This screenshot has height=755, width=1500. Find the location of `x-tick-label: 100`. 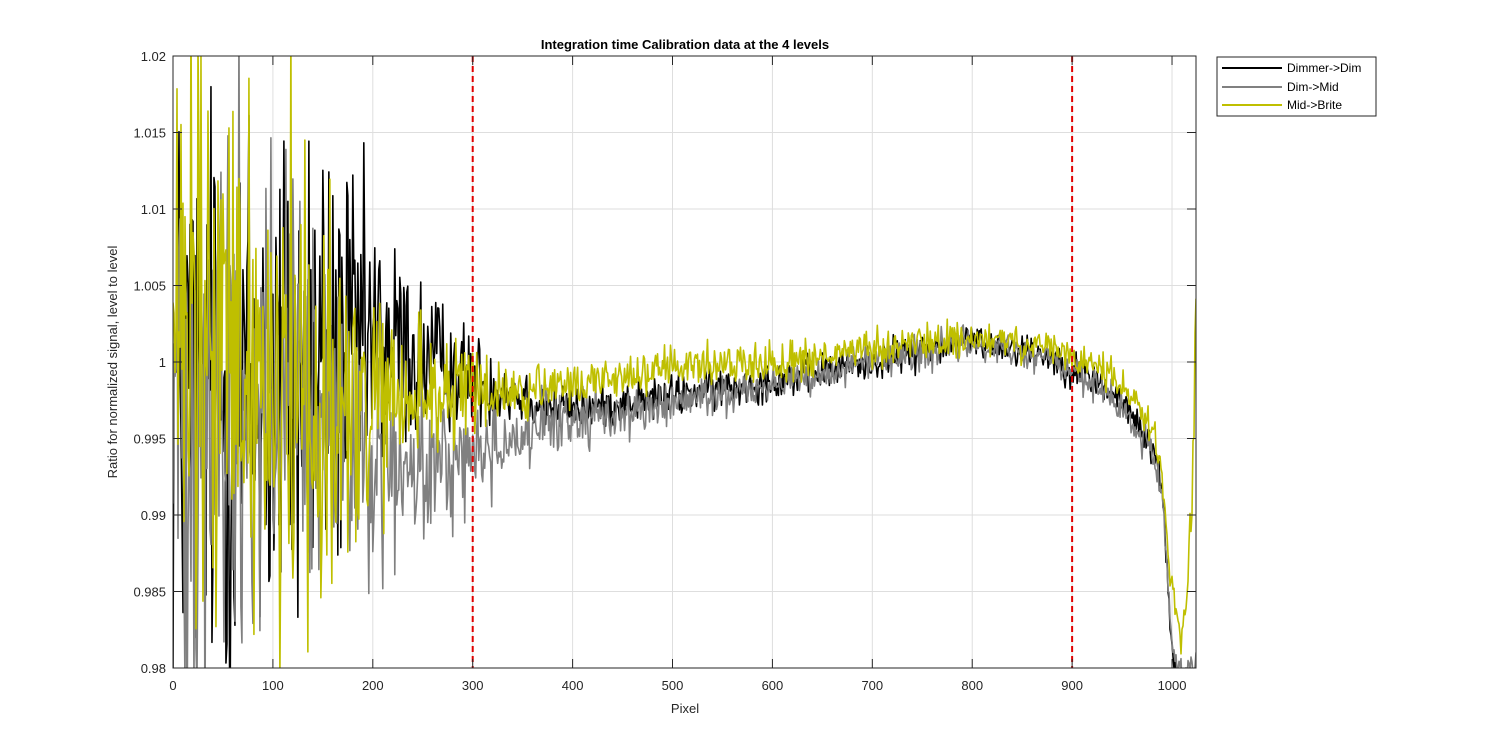

x-tick-label: 100 is located at coordinates (273, 685).